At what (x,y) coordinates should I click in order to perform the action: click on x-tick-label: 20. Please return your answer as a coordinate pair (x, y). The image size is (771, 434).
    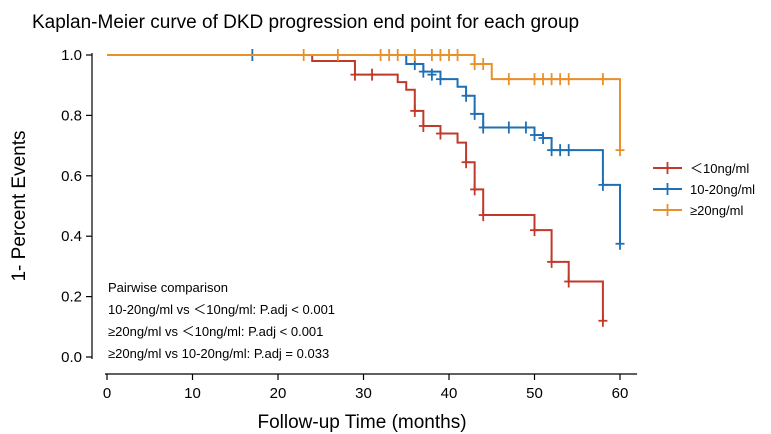
    Looking at the image, I should click on (278, 393).